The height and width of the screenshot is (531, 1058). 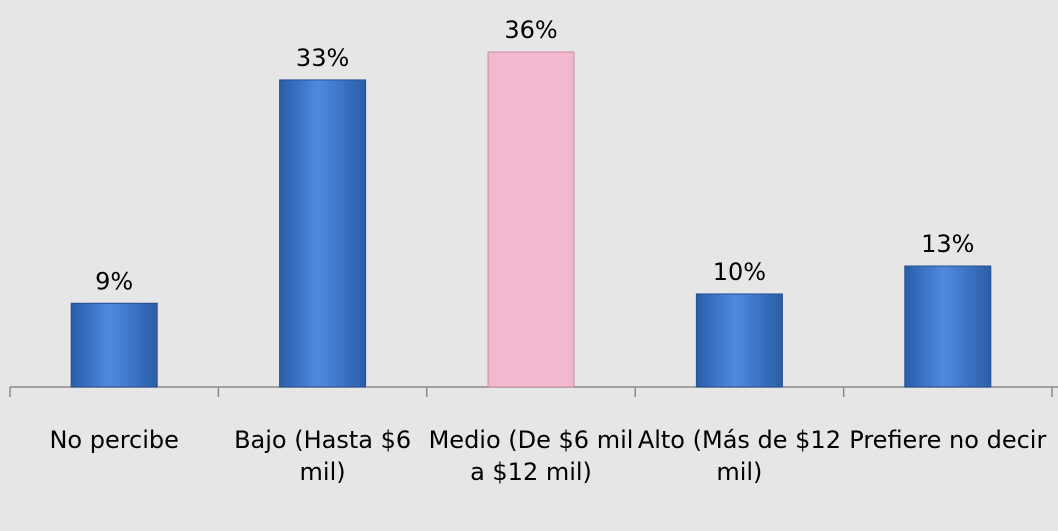 I want to click on data-label: 13%, so click(x=947, y=244).